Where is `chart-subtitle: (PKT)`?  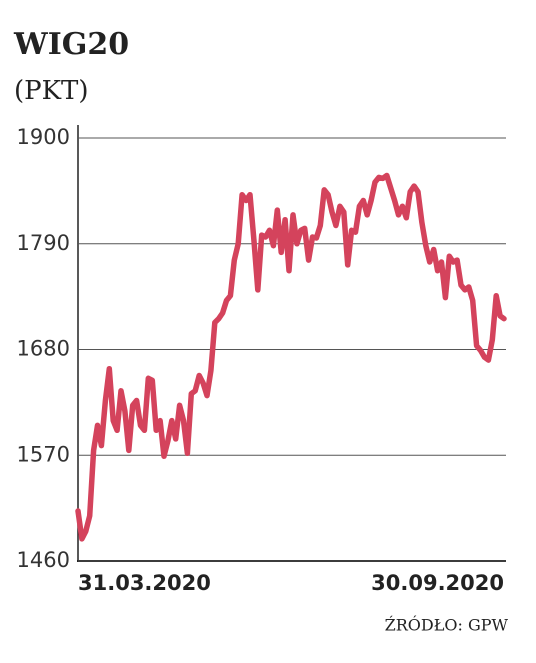
chart-subtitle: (PKT) is located at coordinates (51, 91).